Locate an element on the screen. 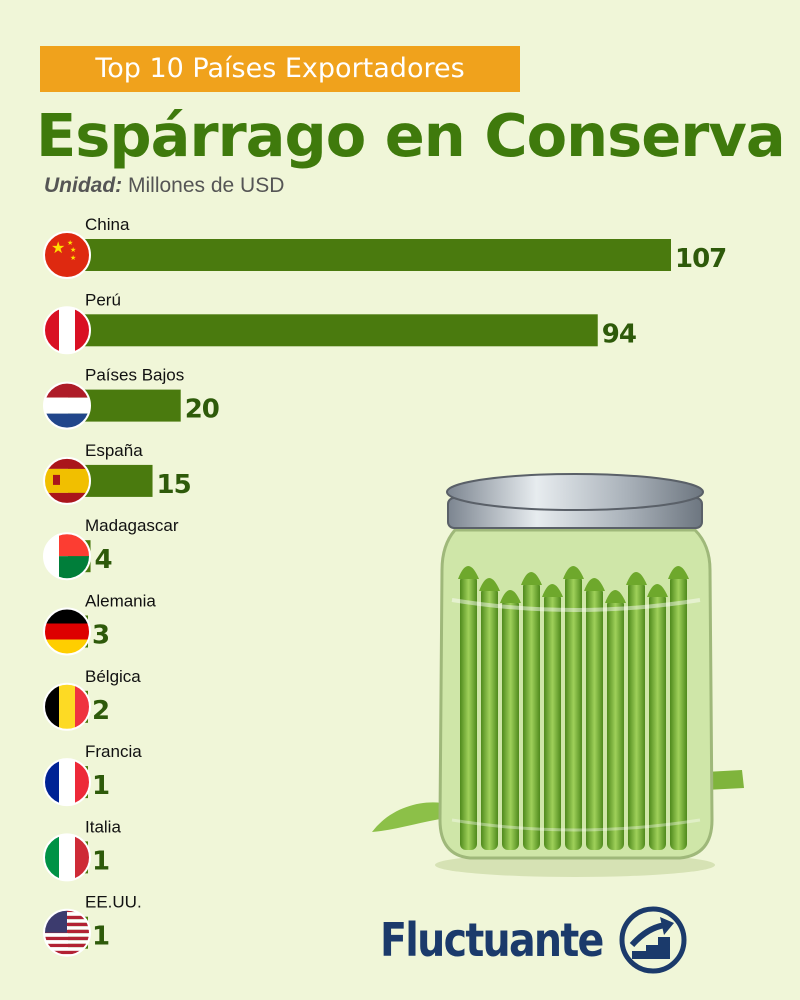 Image resolution: width=800 pixels, height=1000 pixels. bar-row: EE.UU. 1 is located at coordinates (92, 925).